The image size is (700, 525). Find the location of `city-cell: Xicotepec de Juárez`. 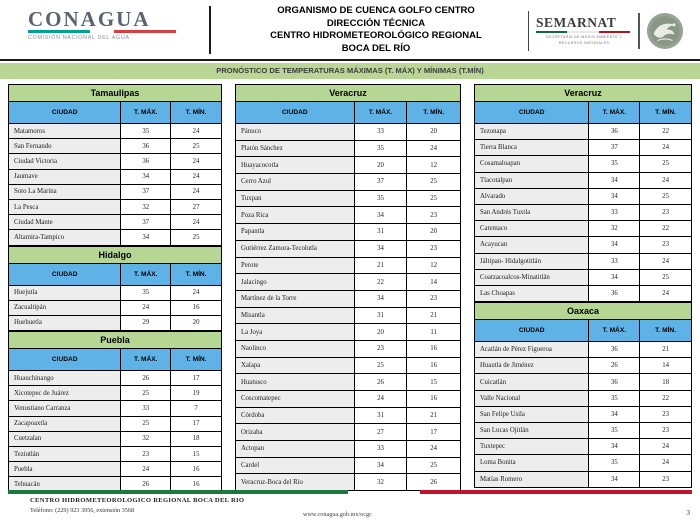

city-cell: Xicotepec de Juárez is located at coordinates (65, 393).